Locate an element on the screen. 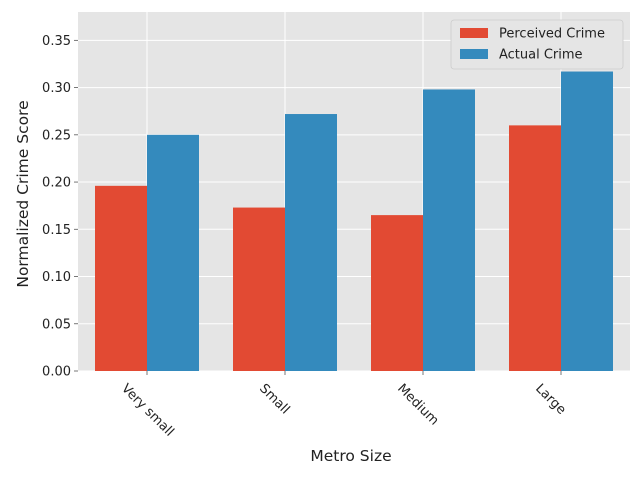  x-tick-label: Large is located at coordinates (550, 399).